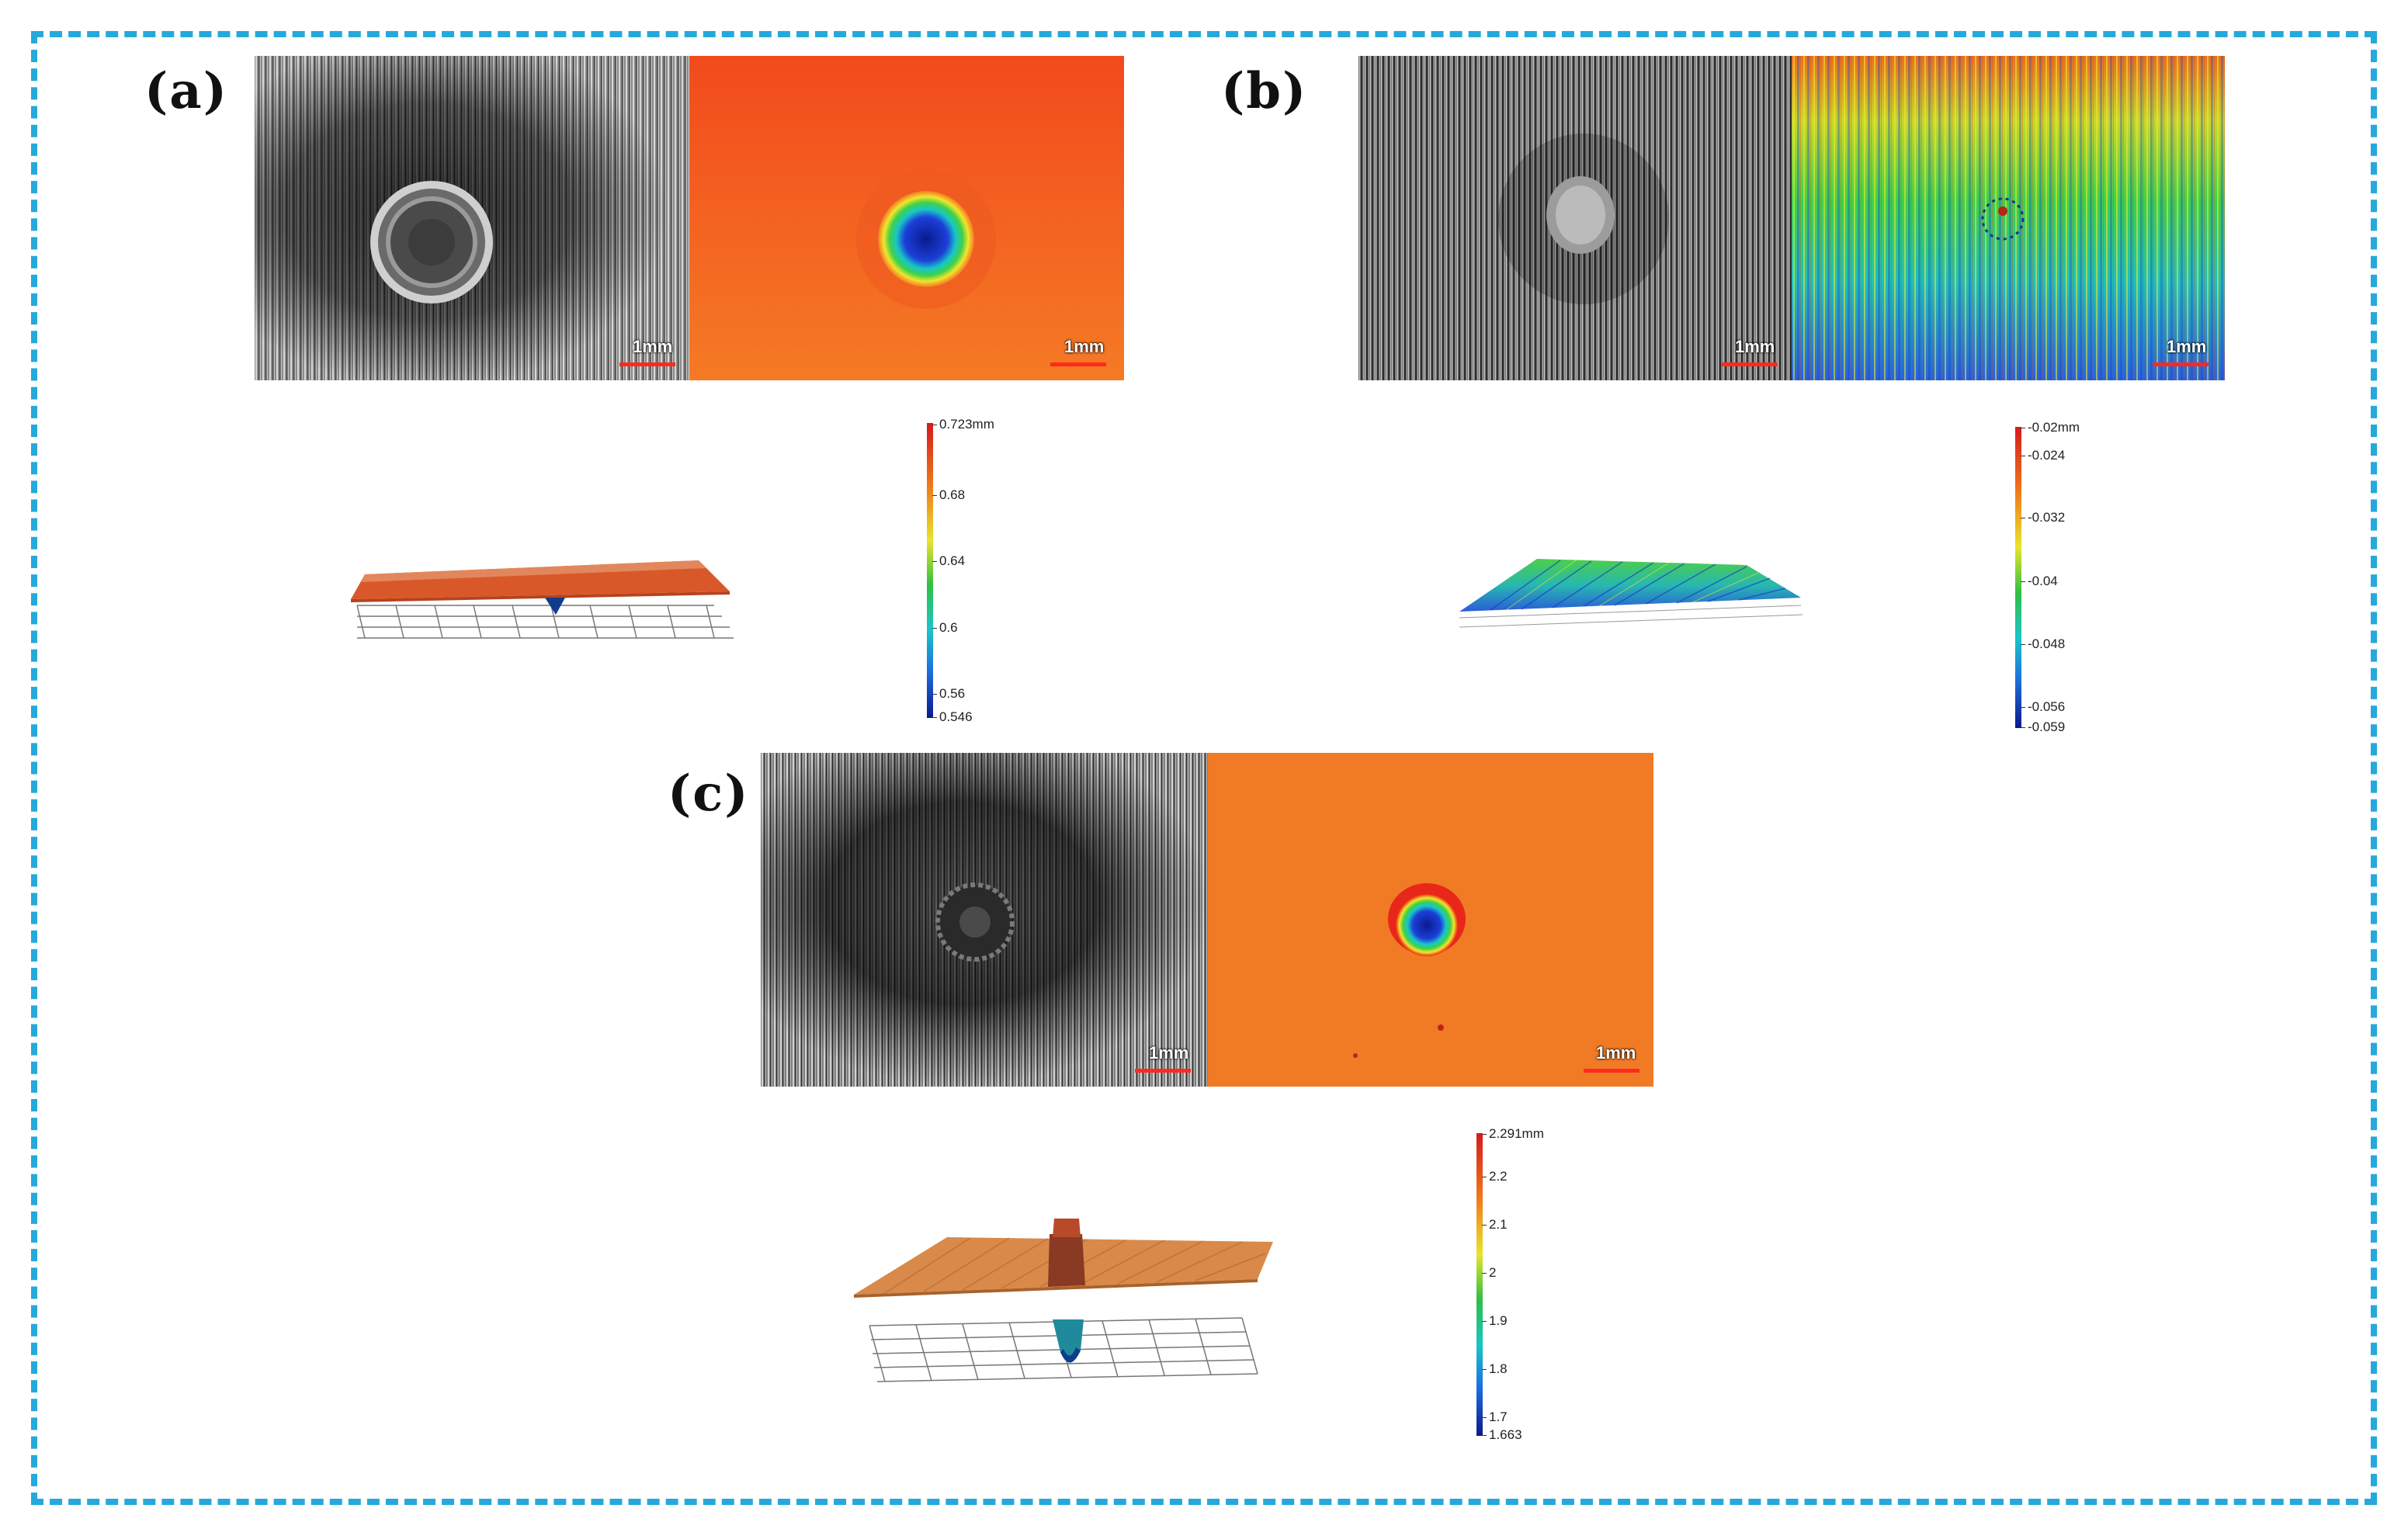 The height and width of the screenshot is (1536, 2408). I want to click on panel-b-cbar-tick-7: -0.059, so click(2043, 726).